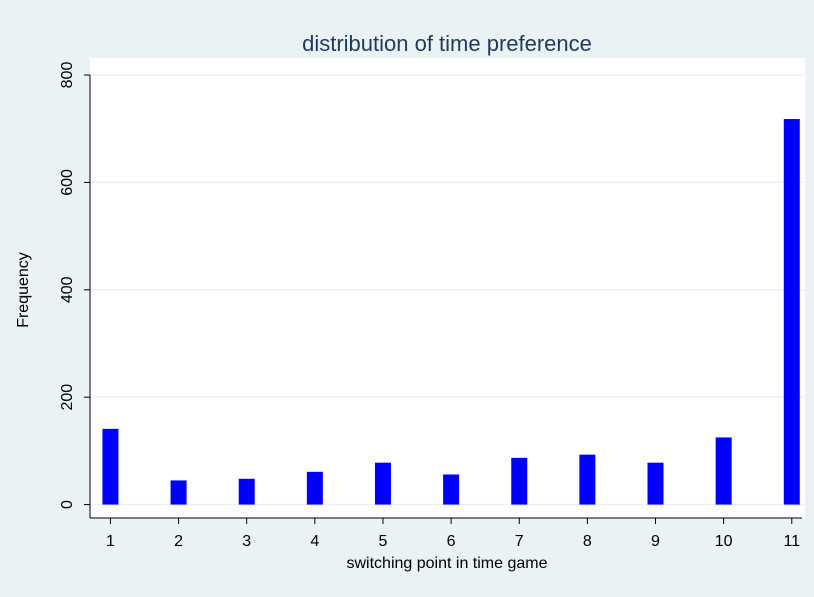 The width and height of the screenshot is (814, 597). What do you see at coordinates (178, 541) in the screenshot?
I see `x-tick-label: 2` at bounding box center [178, 541].